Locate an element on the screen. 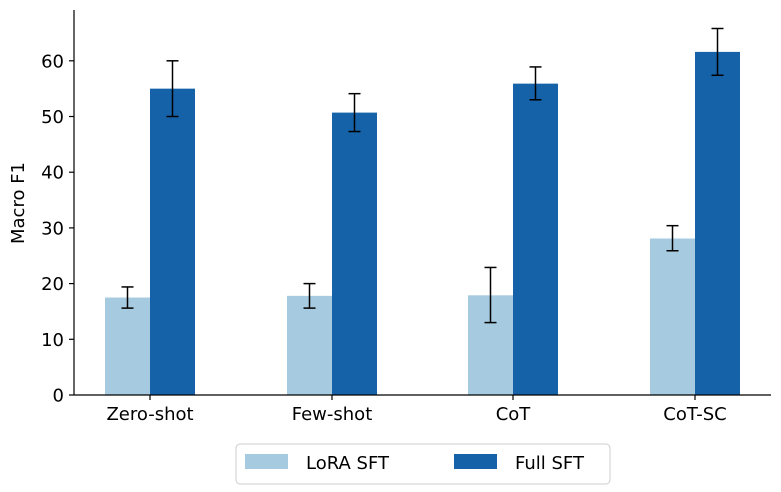  legend-label-lora-sft: LoRA SFT is located at coordinates (348, 463).